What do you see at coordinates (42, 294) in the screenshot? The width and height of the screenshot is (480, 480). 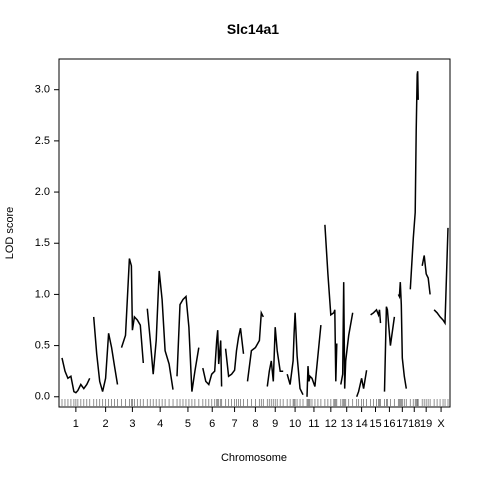 I see `y-tick-label: 1.0` at bounding box center [42, 294].